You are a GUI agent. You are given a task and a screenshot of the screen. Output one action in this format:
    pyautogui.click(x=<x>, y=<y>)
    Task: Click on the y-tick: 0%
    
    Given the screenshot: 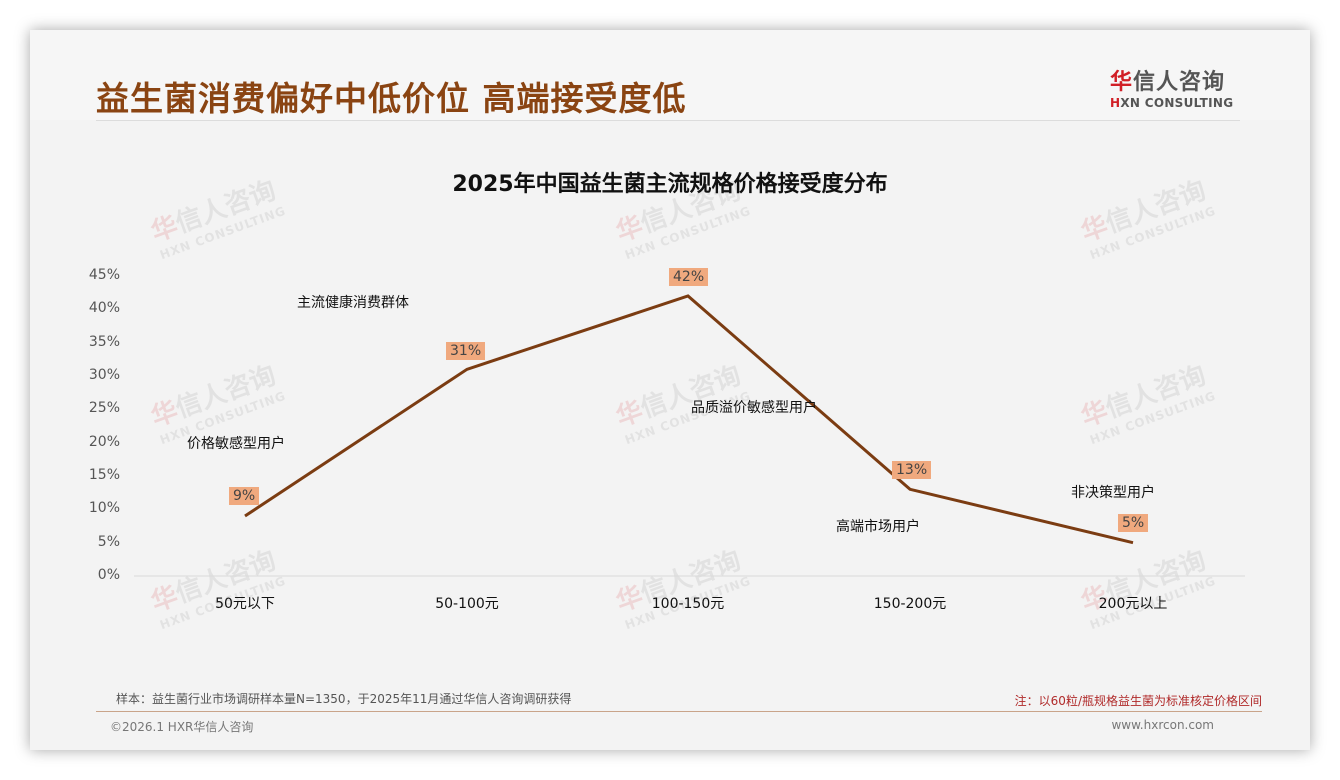 What is the action you would take?
    pyautogui.click(x=108, y=575)
    